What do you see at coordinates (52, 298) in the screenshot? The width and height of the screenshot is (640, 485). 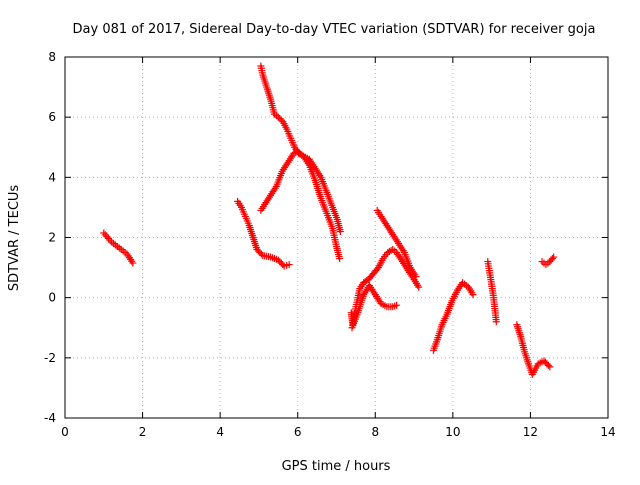 I see `y-tick-label: 0` at bounding box center [52, 298].